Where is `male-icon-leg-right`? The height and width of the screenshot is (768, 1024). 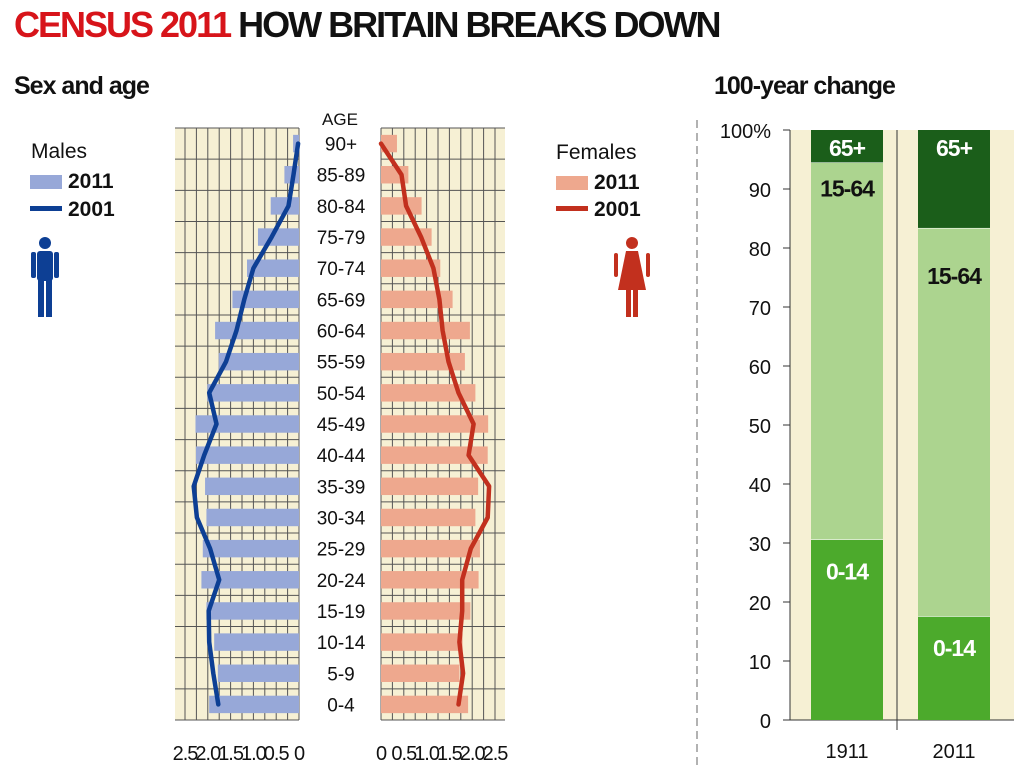
male-icon-leg-right is located at coordinates (49, 298).